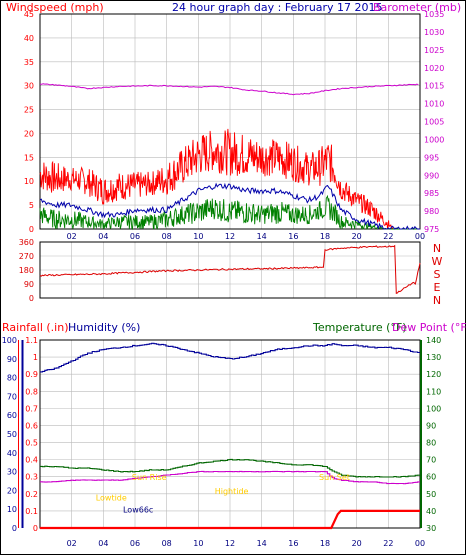  What do you see at coordinates (293, 236) in the screenshot?
I see `wind-x-tick-label: 16` at bounding box center [293, 236].